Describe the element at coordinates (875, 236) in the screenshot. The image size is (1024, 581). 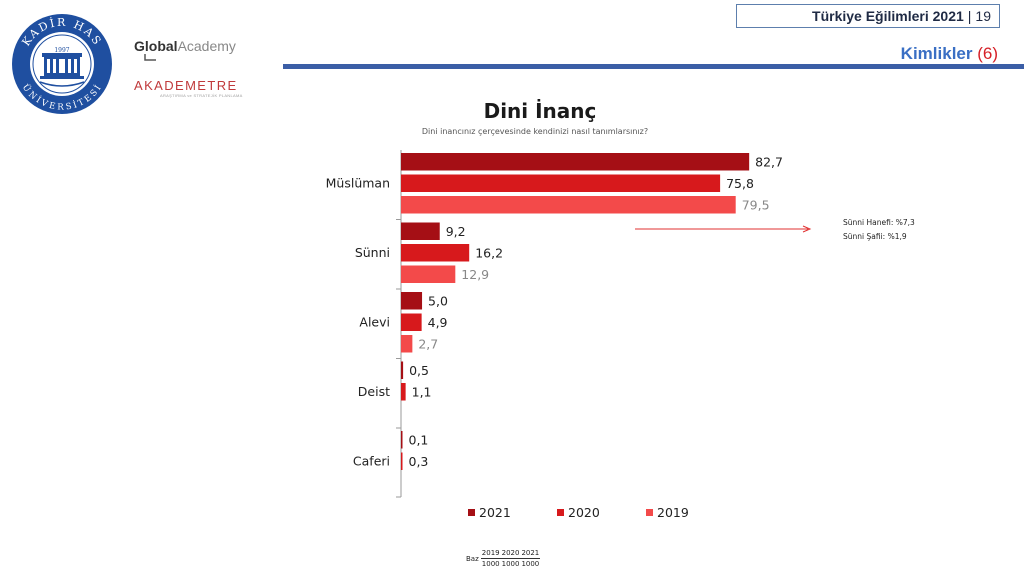
I see `annotation-line-2: Sünni Şafii: %1,9` at that location.